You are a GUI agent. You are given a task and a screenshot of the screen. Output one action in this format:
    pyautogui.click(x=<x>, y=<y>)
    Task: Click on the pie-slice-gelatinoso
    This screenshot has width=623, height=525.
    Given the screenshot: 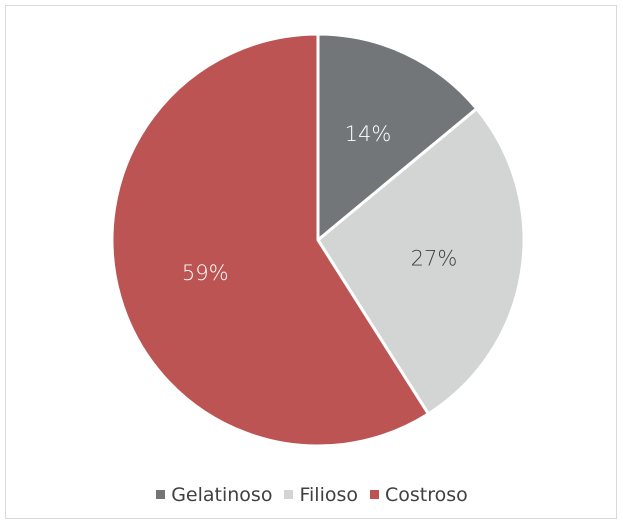 What is the action you would take?
    pyautogui.click(x=397, y=137)
    